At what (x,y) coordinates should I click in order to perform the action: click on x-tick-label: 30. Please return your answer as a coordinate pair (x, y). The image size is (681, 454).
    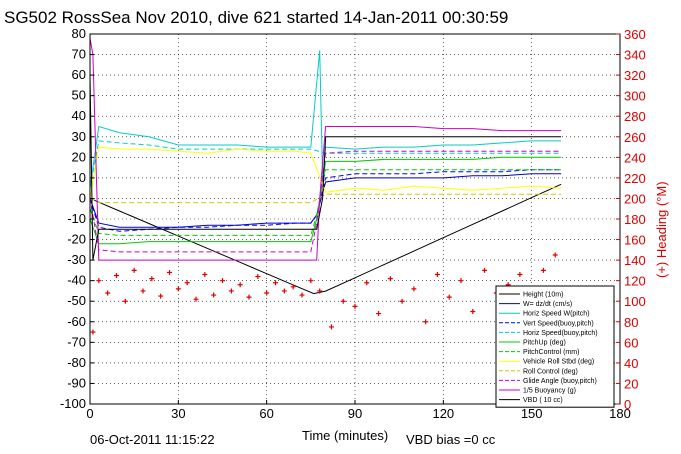
    Looking at the image, I should click on (178, 413).